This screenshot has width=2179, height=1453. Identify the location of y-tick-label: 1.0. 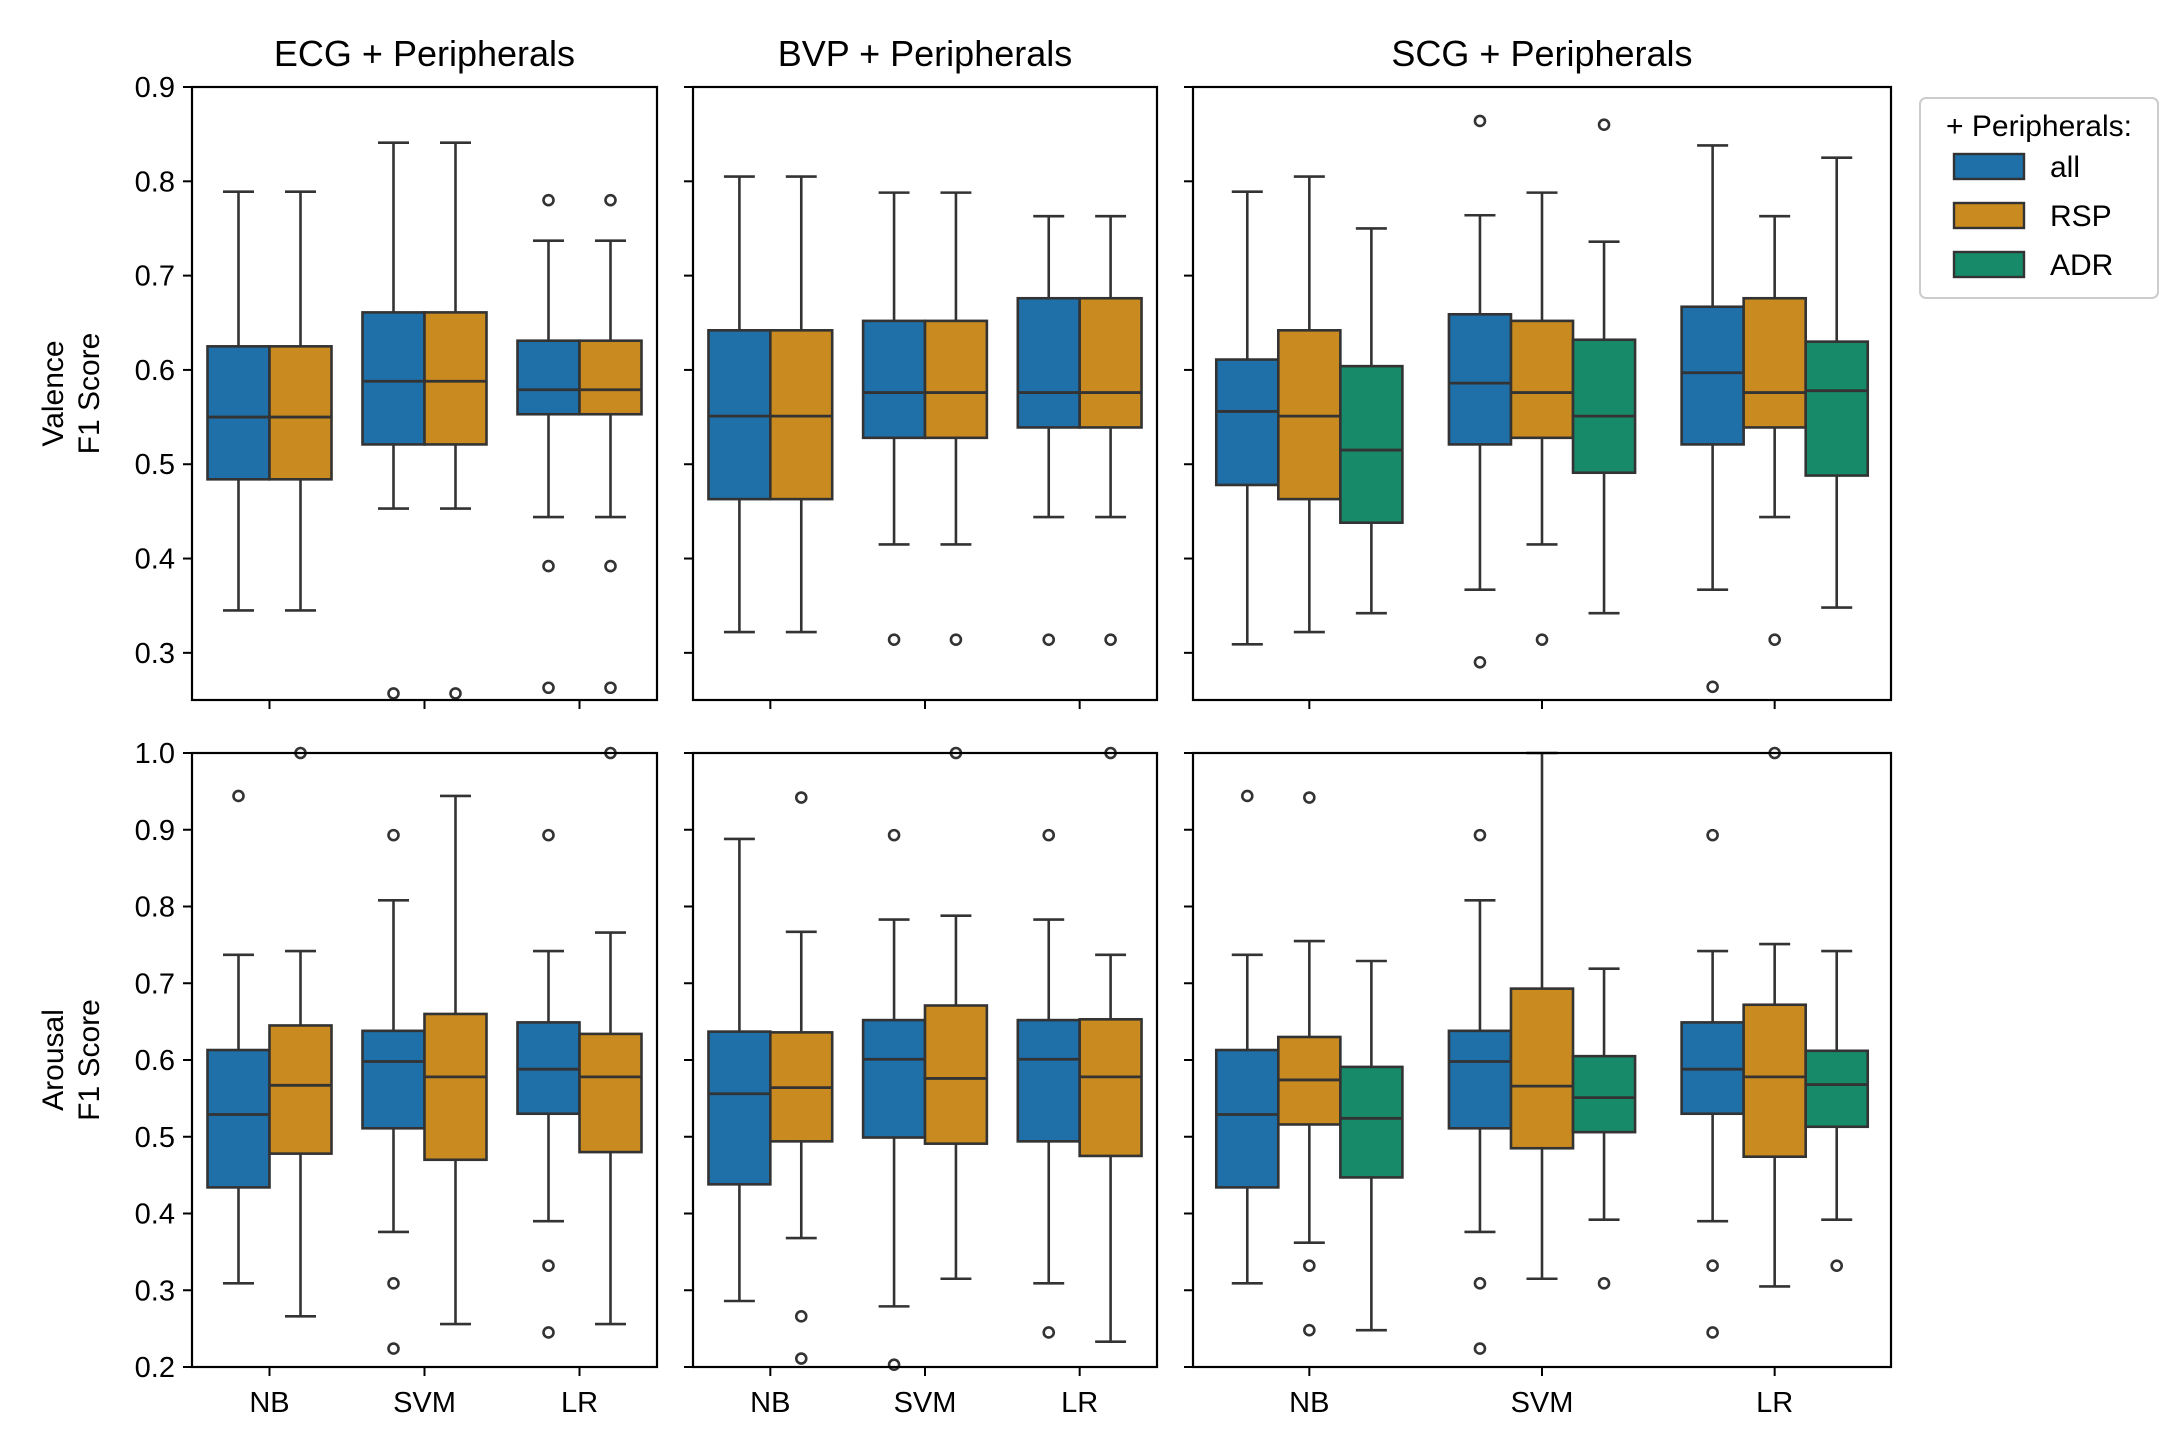
(155, 754).